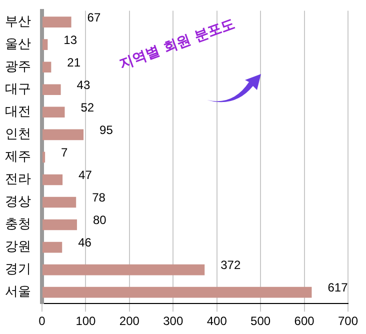 This screenshot has height=334, width=366. I want to click on x-tick-label: 0, so click(42, 321).